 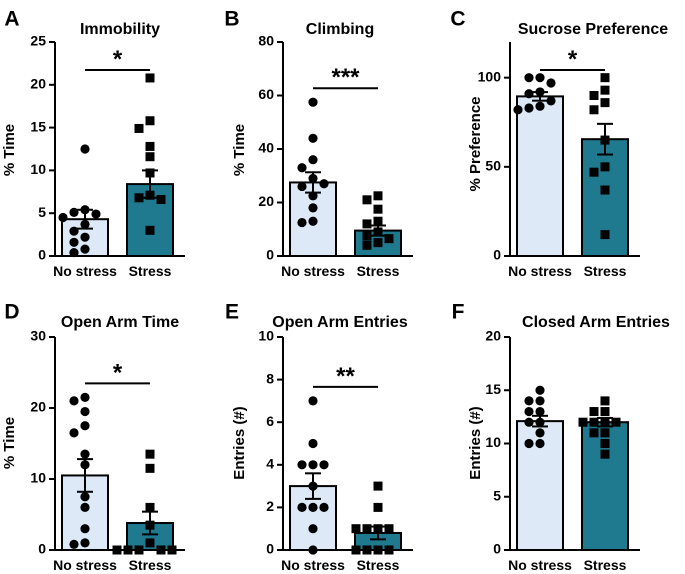 I want to click on y-tick-label: 4, so click(x=270, y=464).